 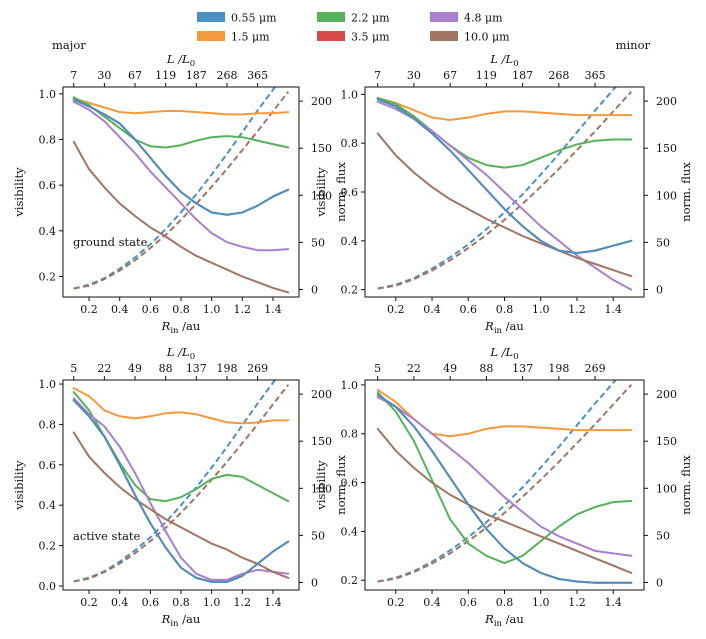 What do you see at coordinates (595, 75) in the screenshot?
I see `top-tick-label: 365` at bounding box center [595, 75].